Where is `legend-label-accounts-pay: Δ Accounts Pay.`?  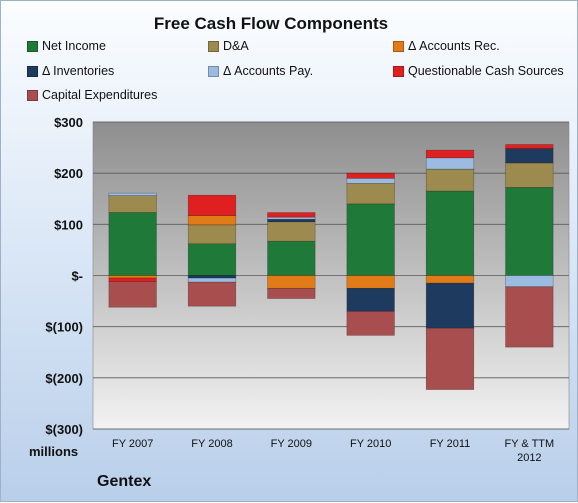 legend-label-accounts-pay: Δ Accounts Pay. is located at coordinates (268, 71).